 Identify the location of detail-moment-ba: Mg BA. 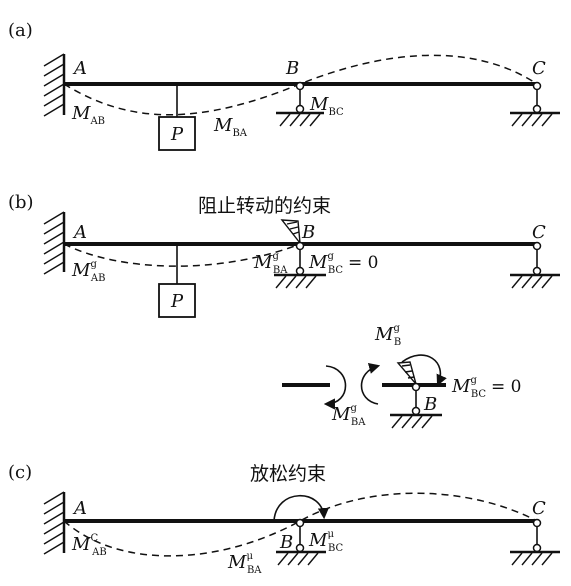
(348, 415).